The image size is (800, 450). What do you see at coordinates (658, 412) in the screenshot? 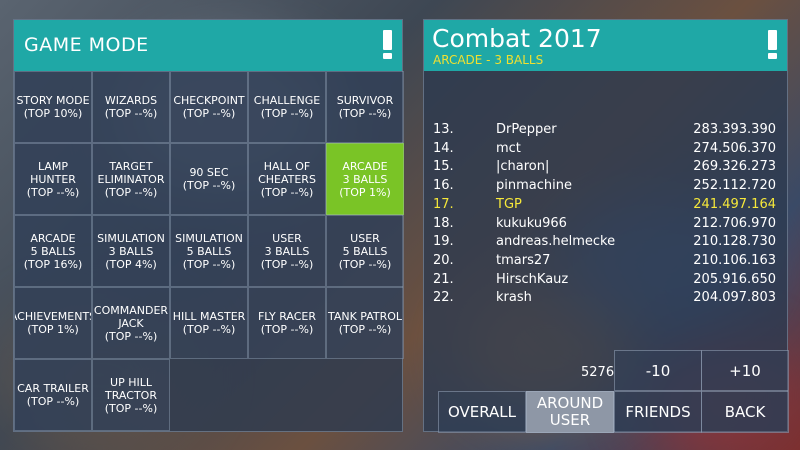
I see `tab-friends: FRIENDS` at bounding box center [658, 412].